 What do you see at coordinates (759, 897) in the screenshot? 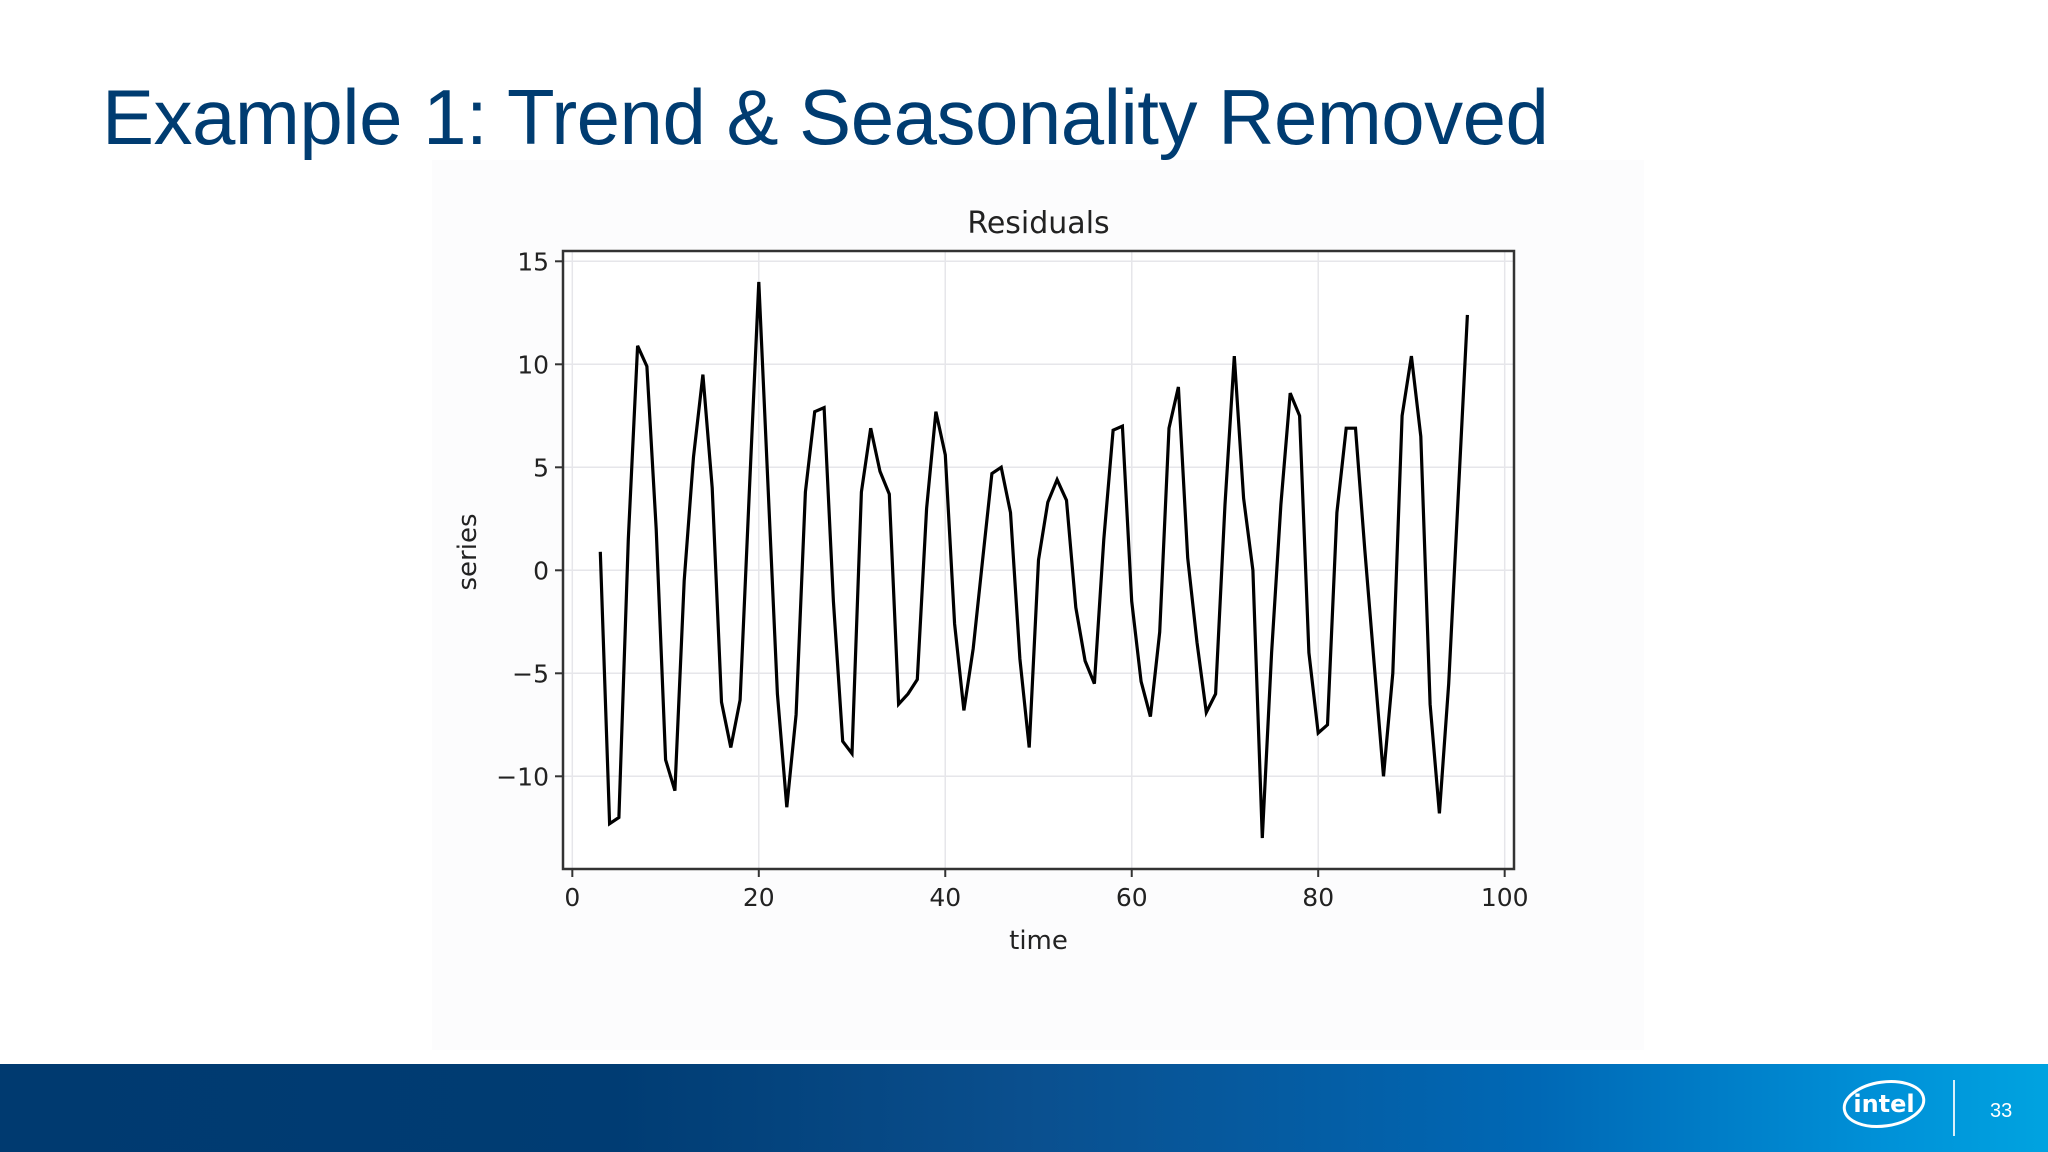
I see `svg-text: 20` at bounding box center [759, 897].